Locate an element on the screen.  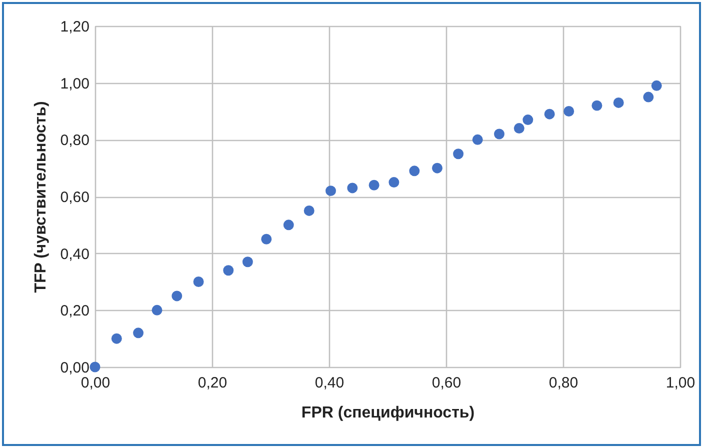
x-axis-title: FPR (специфичность) is located at coordinates (388, 413).